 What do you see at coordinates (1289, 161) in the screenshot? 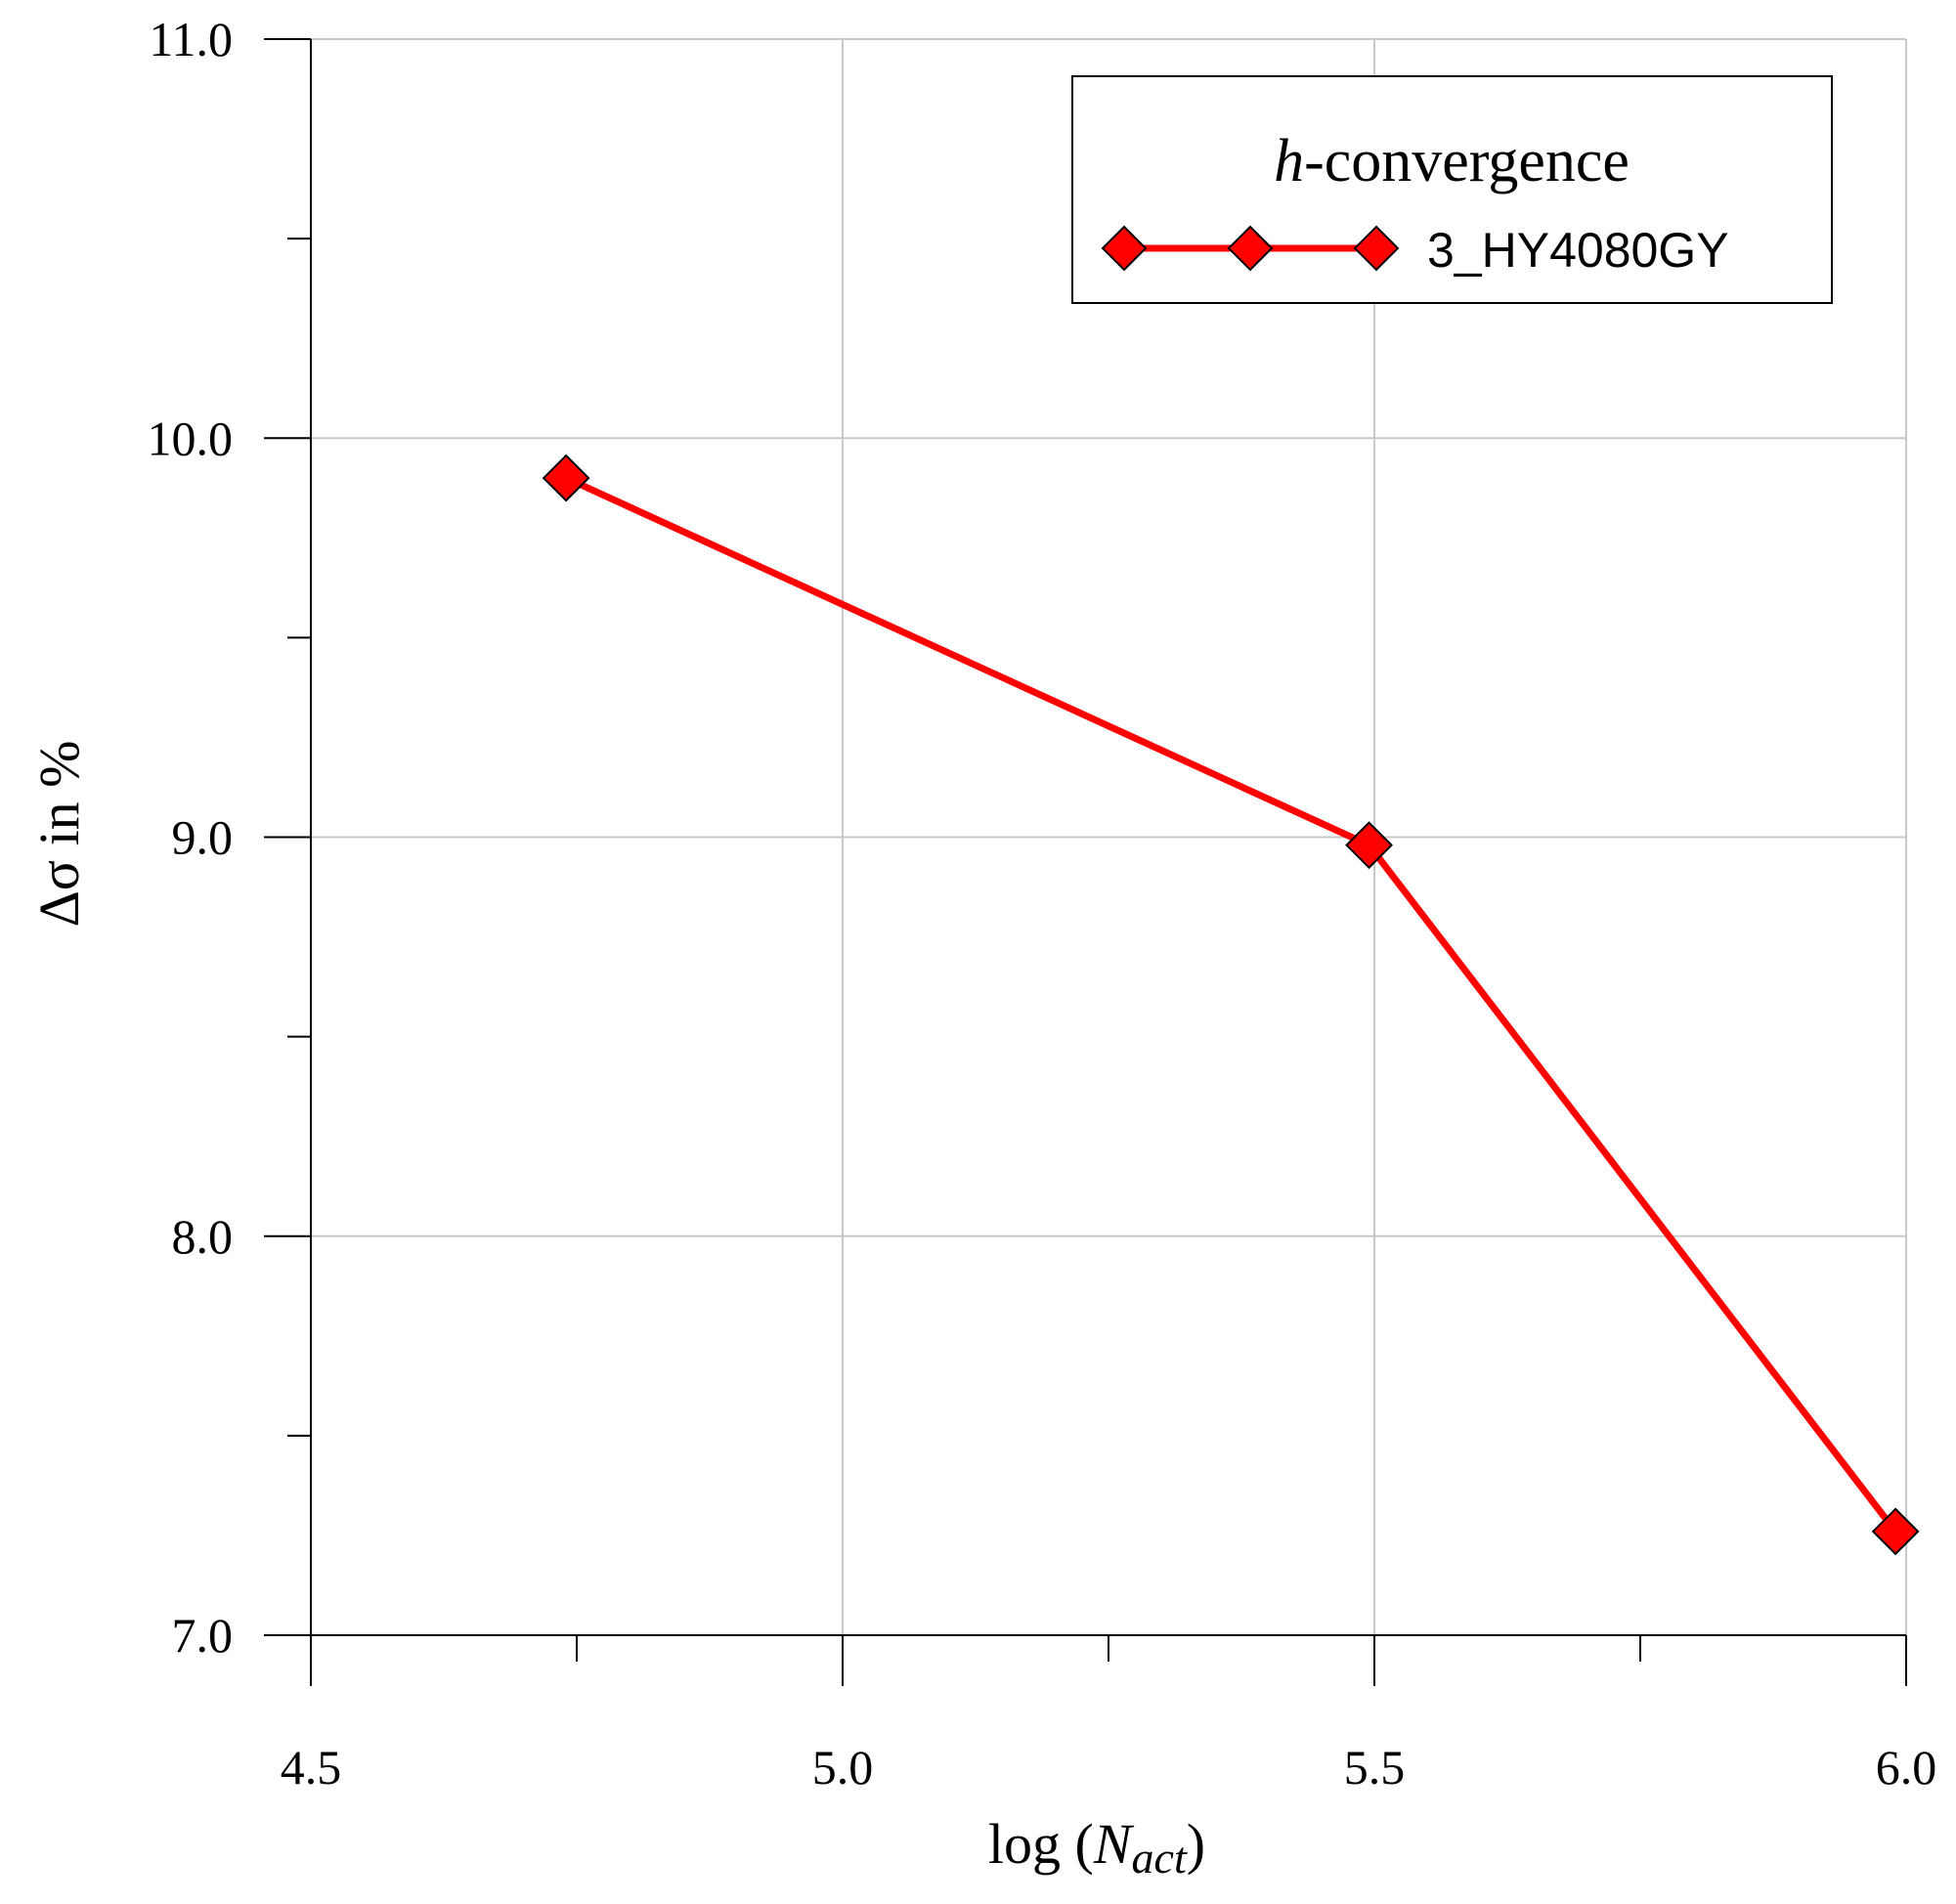
I see `legend-title-italic: h` at bounding box center [1289, 161].